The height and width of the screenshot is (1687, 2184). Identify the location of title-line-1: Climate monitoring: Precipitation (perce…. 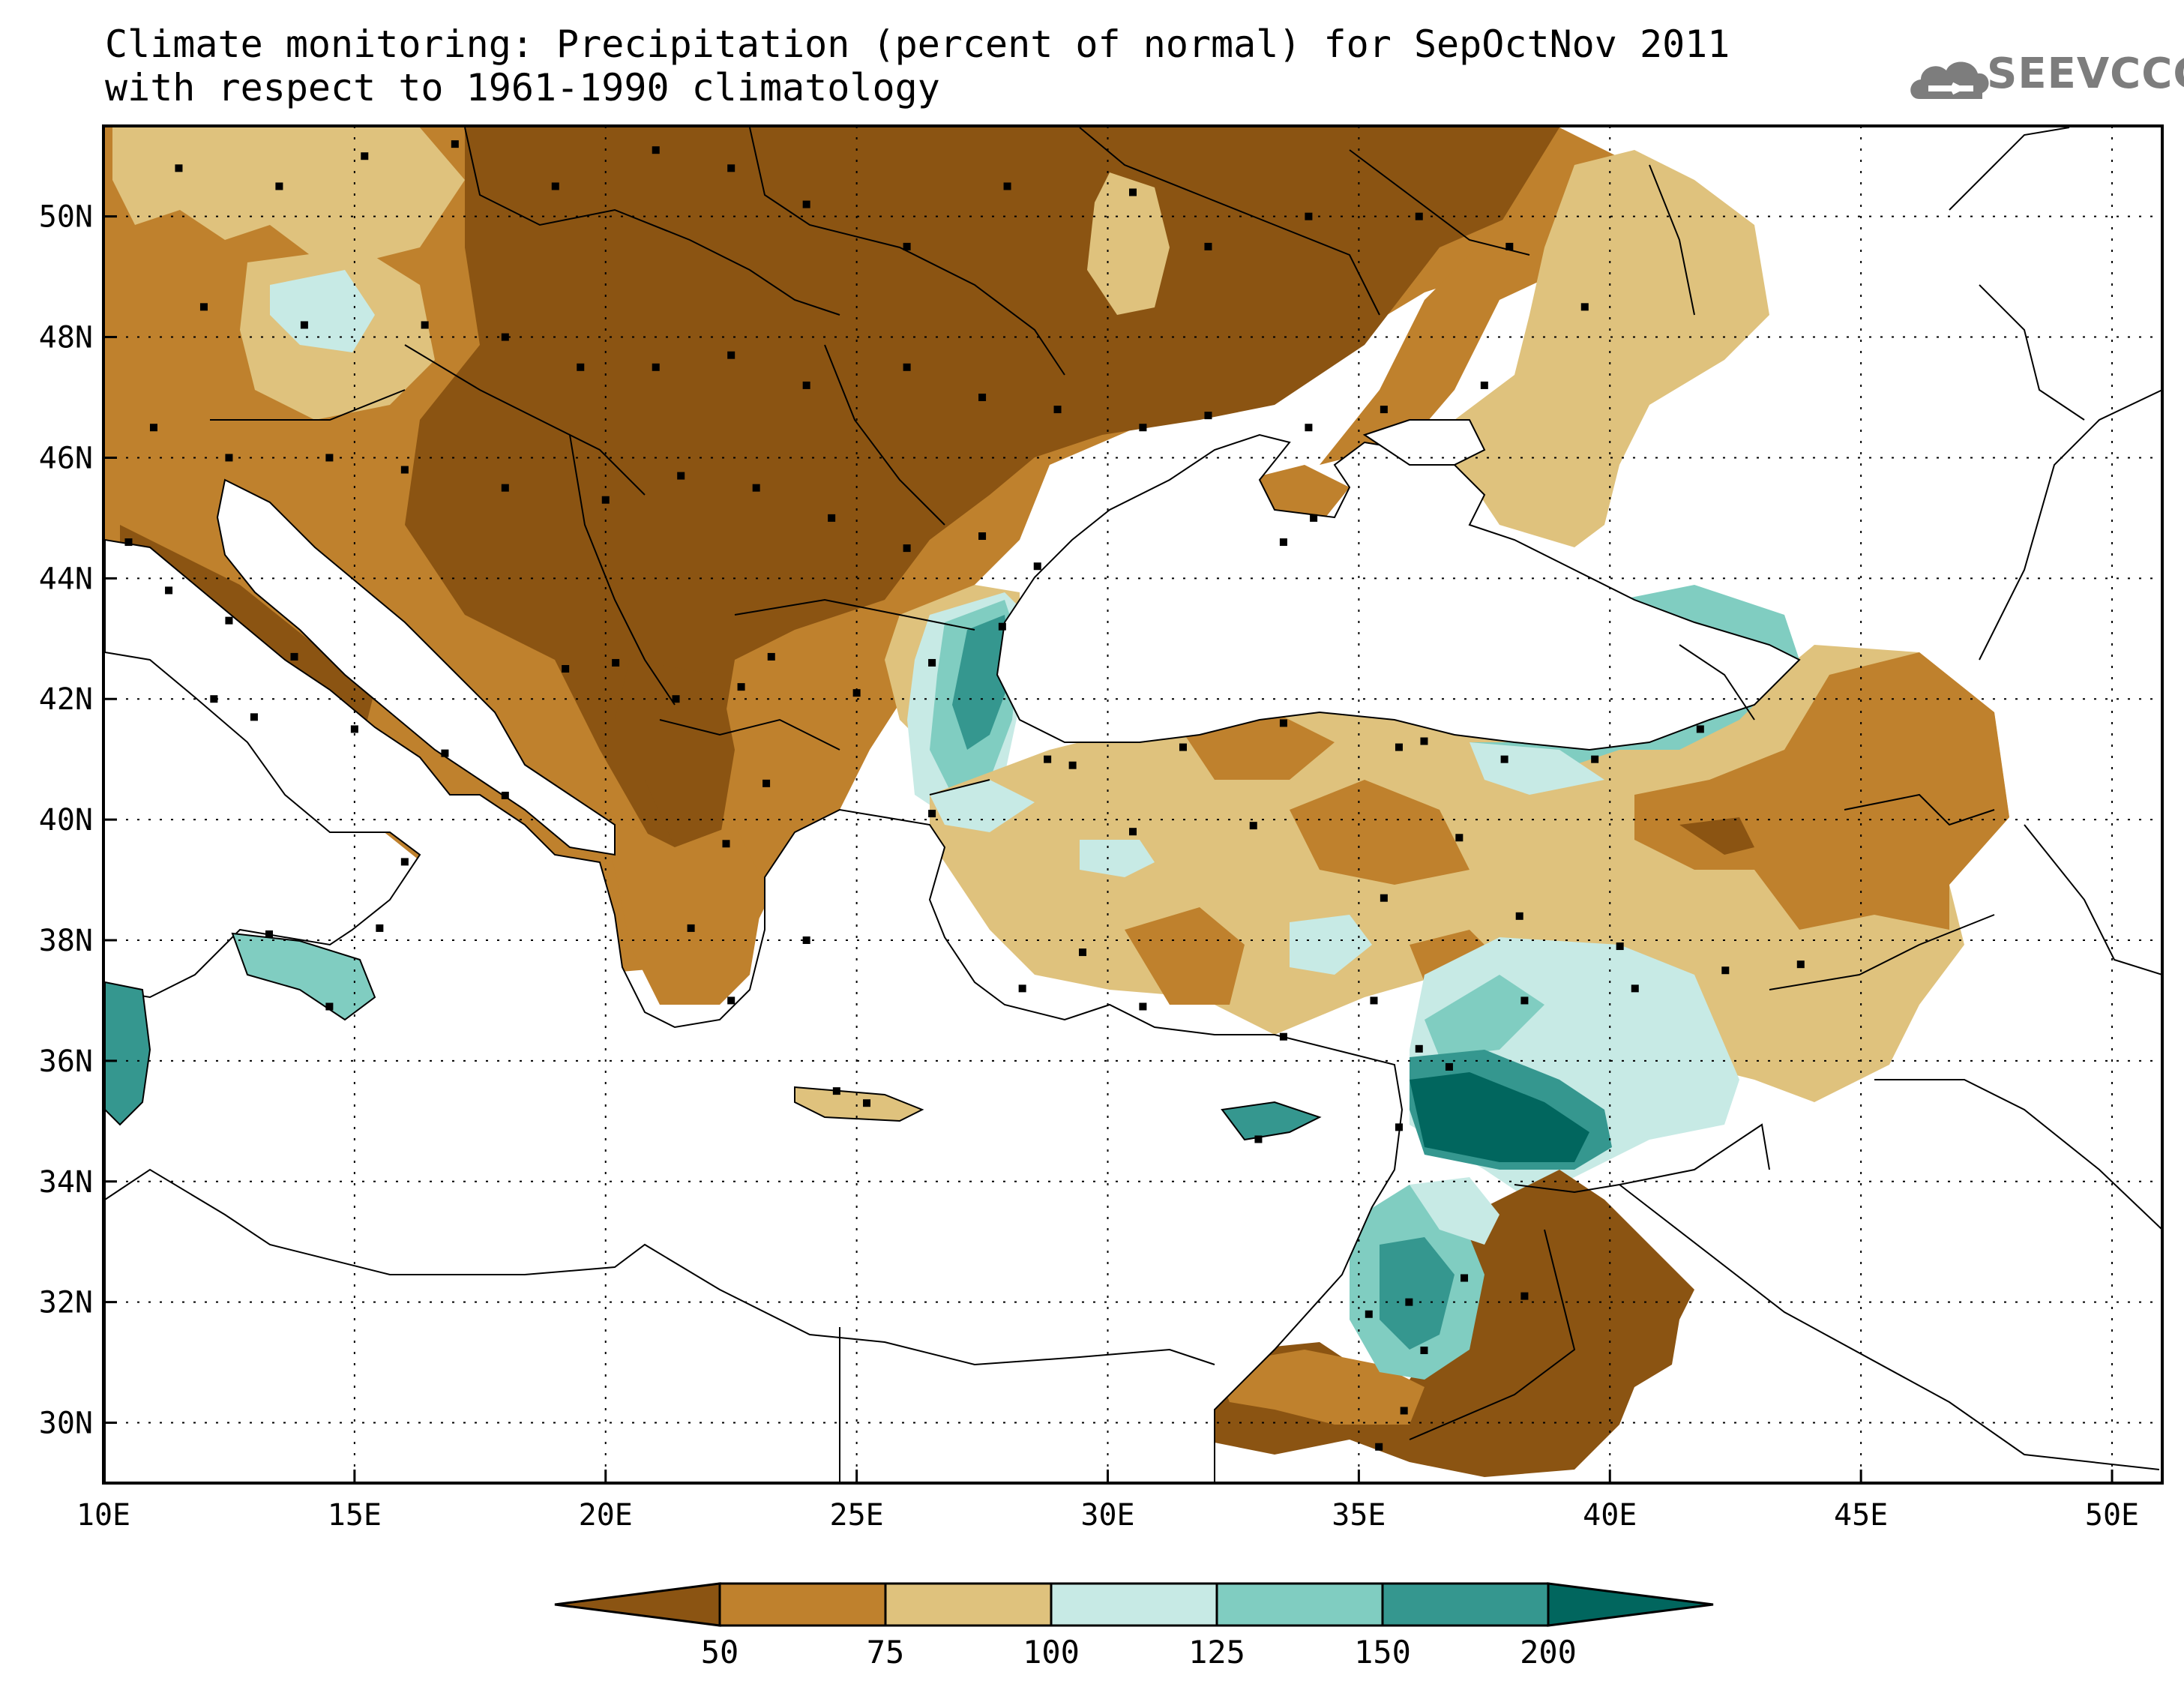
(917, 44).